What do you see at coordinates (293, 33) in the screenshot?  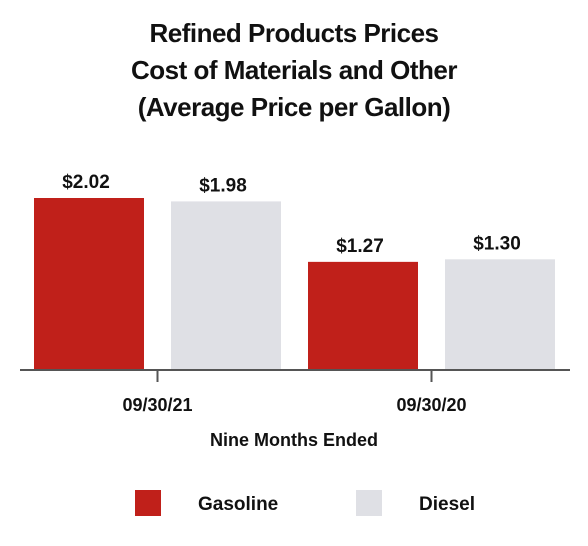 I see `chart-title-line-1: Refined Products Prices` at bounding box center [293, 33].